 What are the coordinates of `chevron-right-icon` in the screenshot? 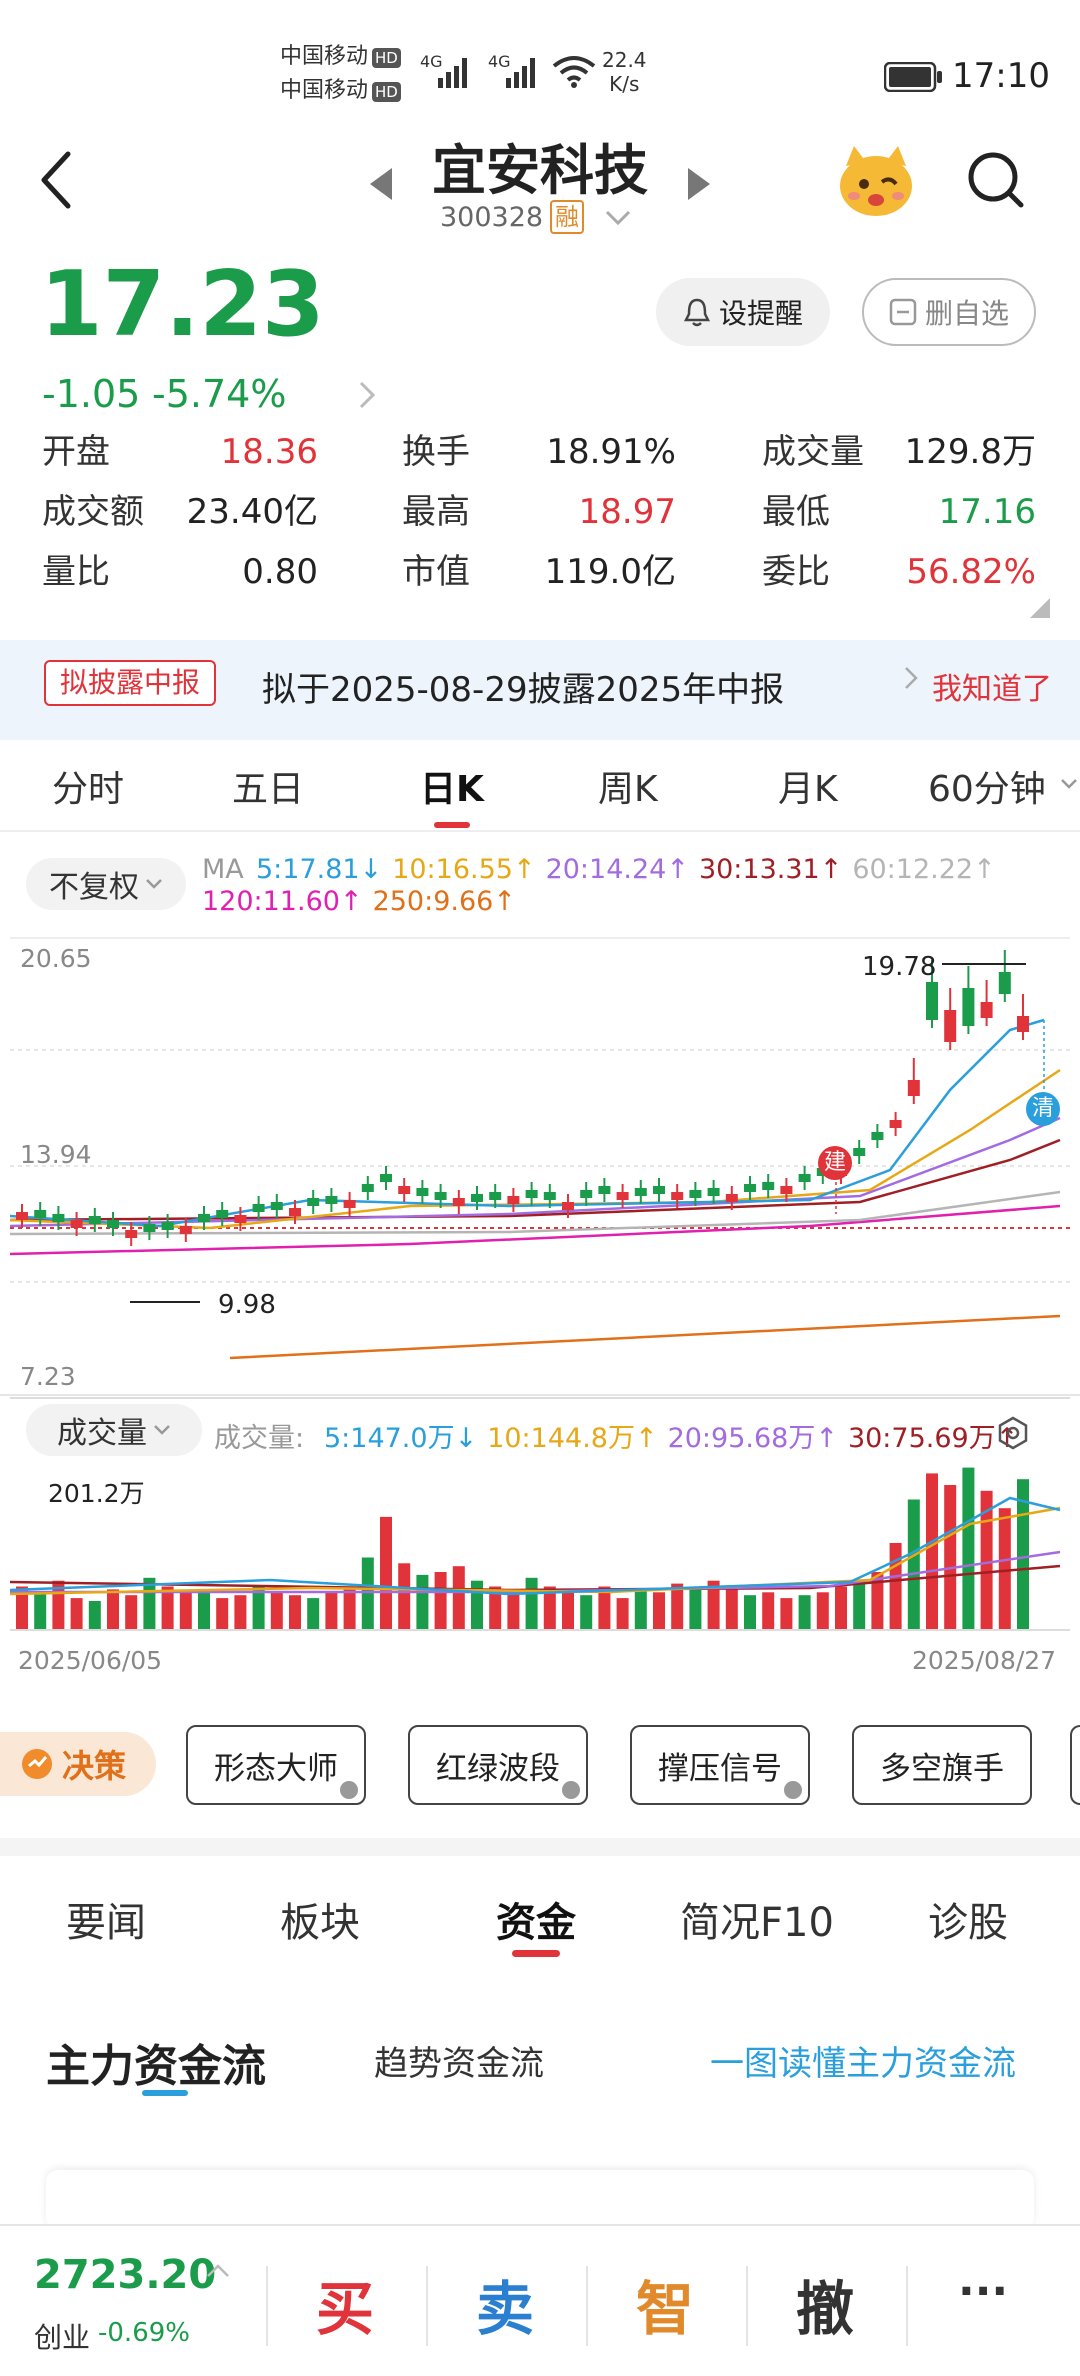 It's located at (367, 397).